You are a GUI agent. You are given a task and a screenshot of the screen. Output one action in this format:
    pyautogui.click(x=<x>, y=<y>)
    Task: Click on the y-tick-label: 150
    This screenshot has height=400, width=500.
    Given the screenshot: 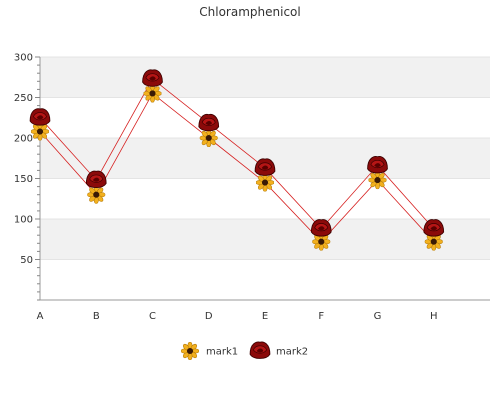 What is the action you would take?
    pyautogui.click(x=23, y=179)
    